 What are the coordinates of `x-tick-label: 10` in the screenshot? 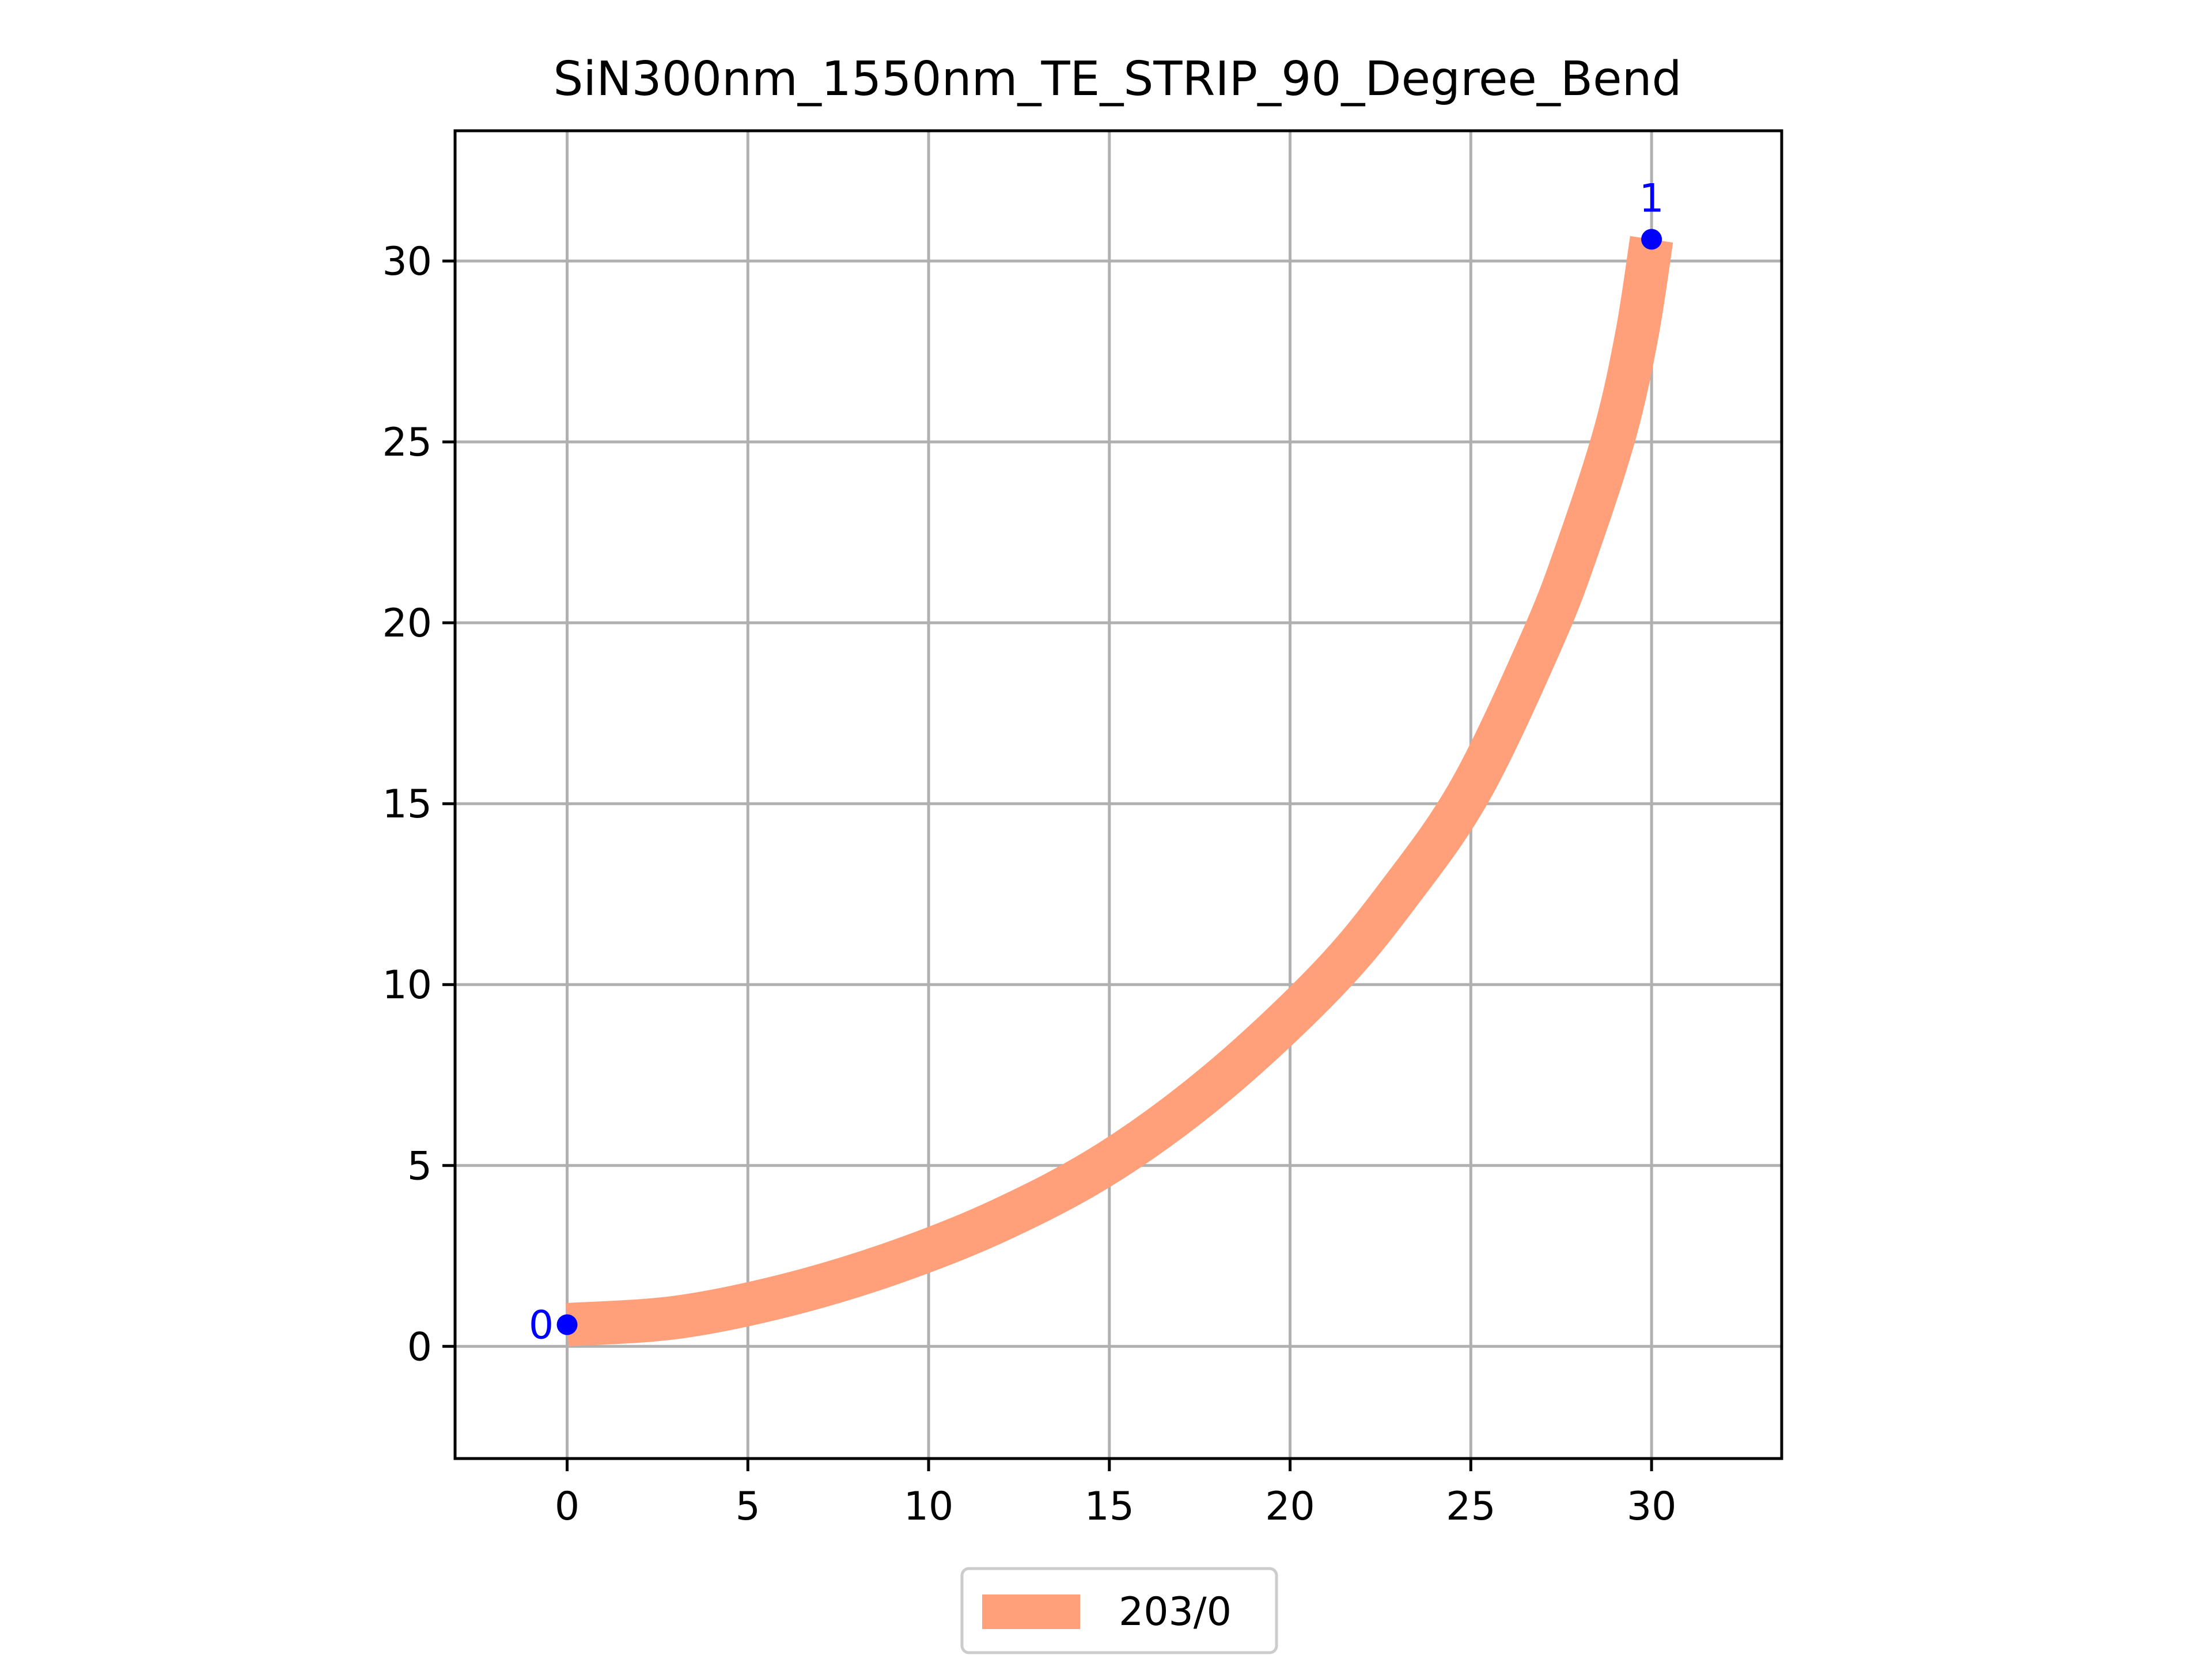 It's located at (929, 1506).